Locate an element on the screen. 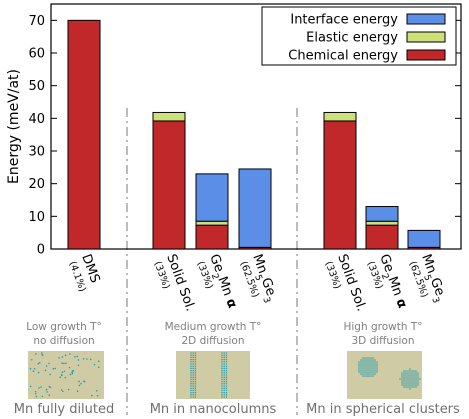  panel-caption: Mn in nanocolumns is located at coordinates (213, 409).